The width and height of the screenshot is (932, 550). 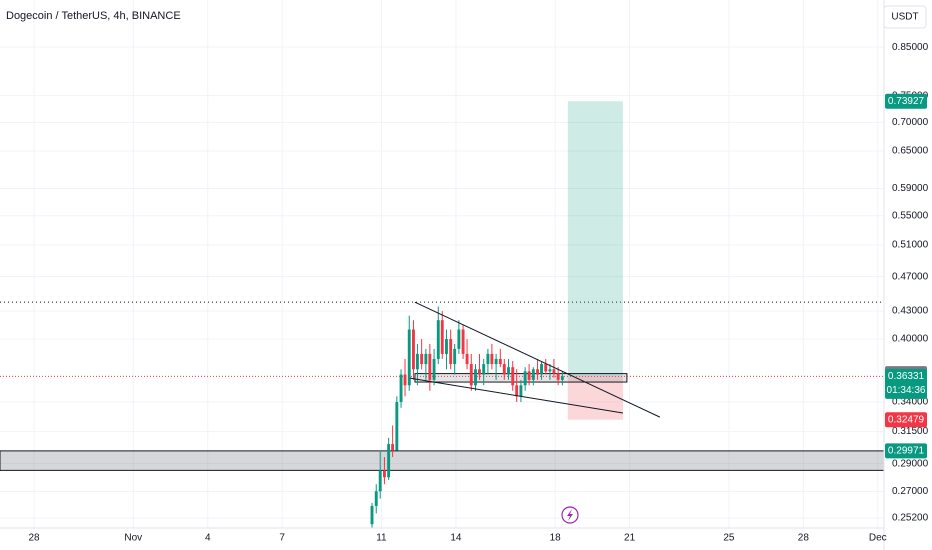 What do you see at coordinates (910, 215) in the screenshot?
I see `y-tick-label: 0.55000` at bounding box center [910, 215].